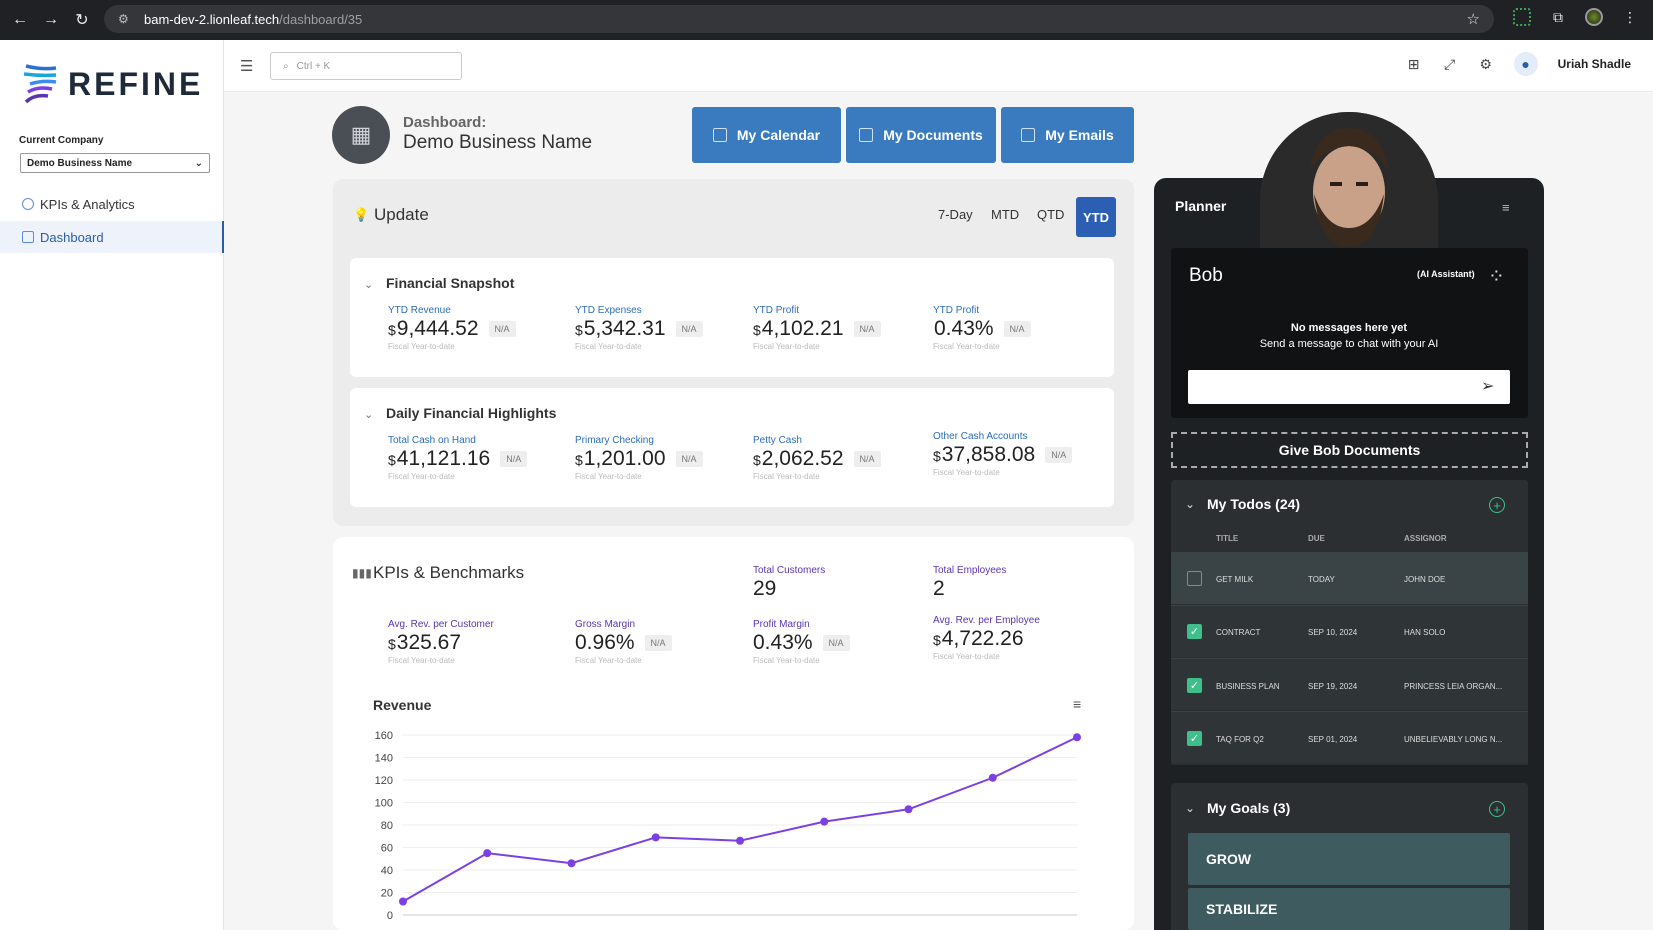  What do you see at coordinates (136, 83) in the screenshot?
I see `logo-text: REFINE` at bounding box center [136, 83].